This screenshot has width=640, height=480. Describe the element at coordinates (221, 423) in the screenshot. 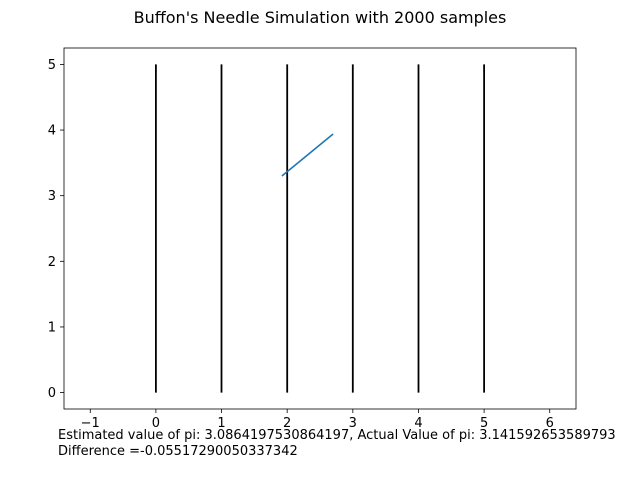

I see `x-tick-label: 1` at that location.